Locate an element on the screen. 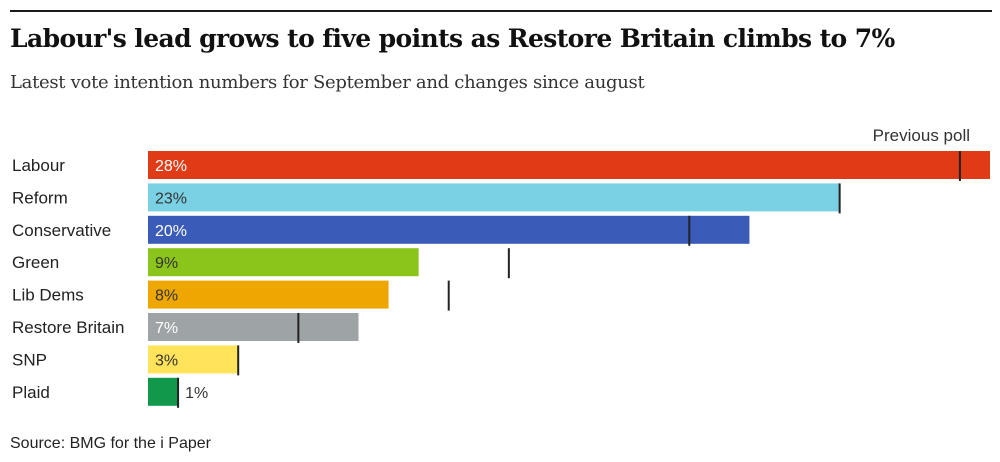 This screenshot has height=462, width=1000. category-label-snp: SNP is located at coordinates (29, 359).